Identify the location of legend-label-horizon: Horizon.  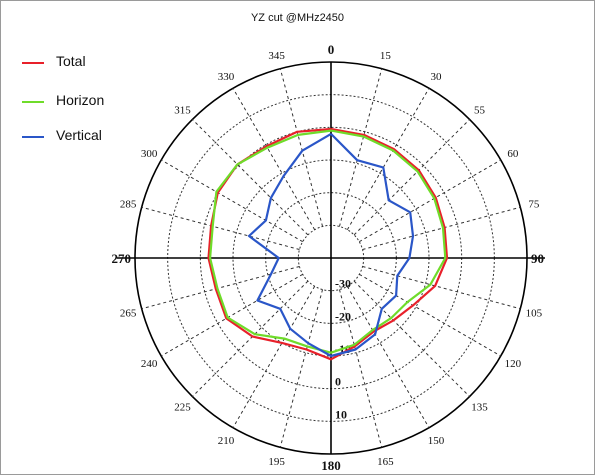
(80, 100).